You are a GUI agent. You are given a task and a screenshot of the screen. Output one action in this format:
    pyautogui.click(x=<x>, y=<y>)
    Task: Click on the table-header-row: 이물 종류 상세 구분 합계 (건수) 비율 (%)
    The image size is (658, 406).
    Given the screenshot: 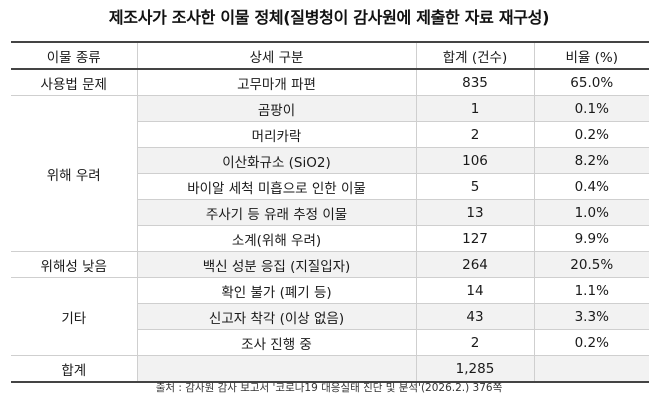 What is the action you would take?
    pyautogui.click(x=330, y=55)
    